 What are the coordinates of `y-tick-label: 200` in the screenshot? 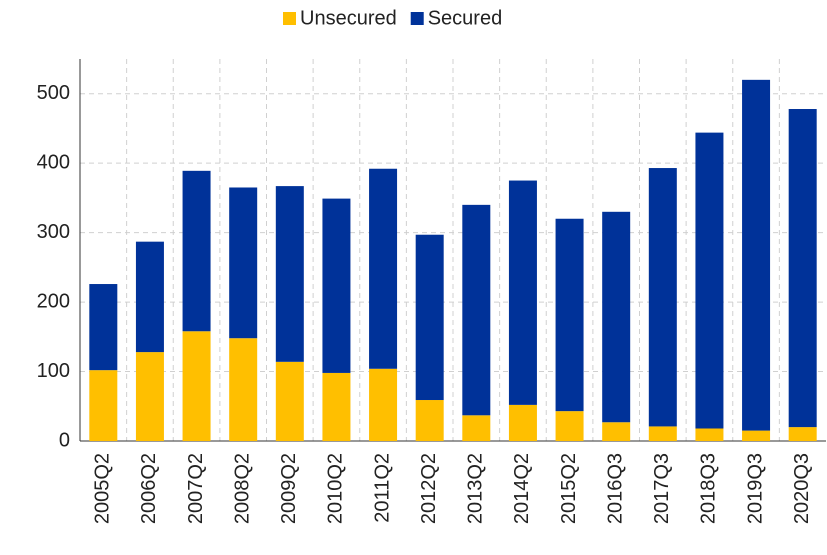 It's located at (53, 301).